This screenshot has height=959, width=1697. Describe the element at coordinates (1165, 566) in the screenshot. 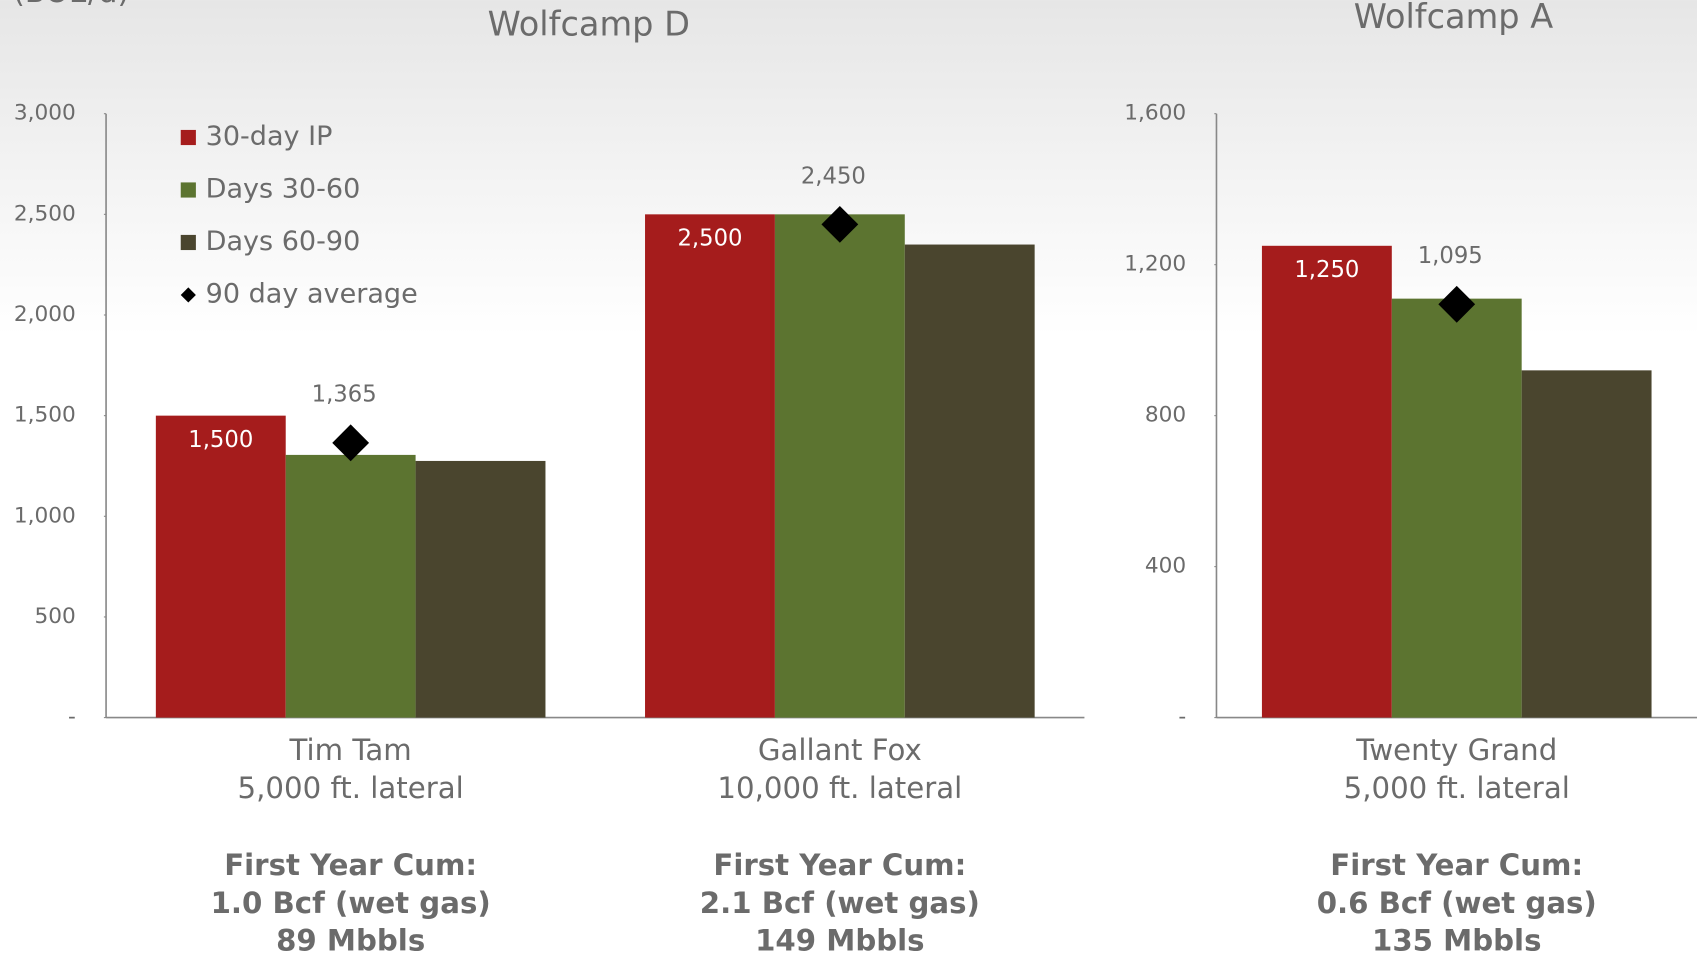

I see `y-tick-label: 400` at that location.